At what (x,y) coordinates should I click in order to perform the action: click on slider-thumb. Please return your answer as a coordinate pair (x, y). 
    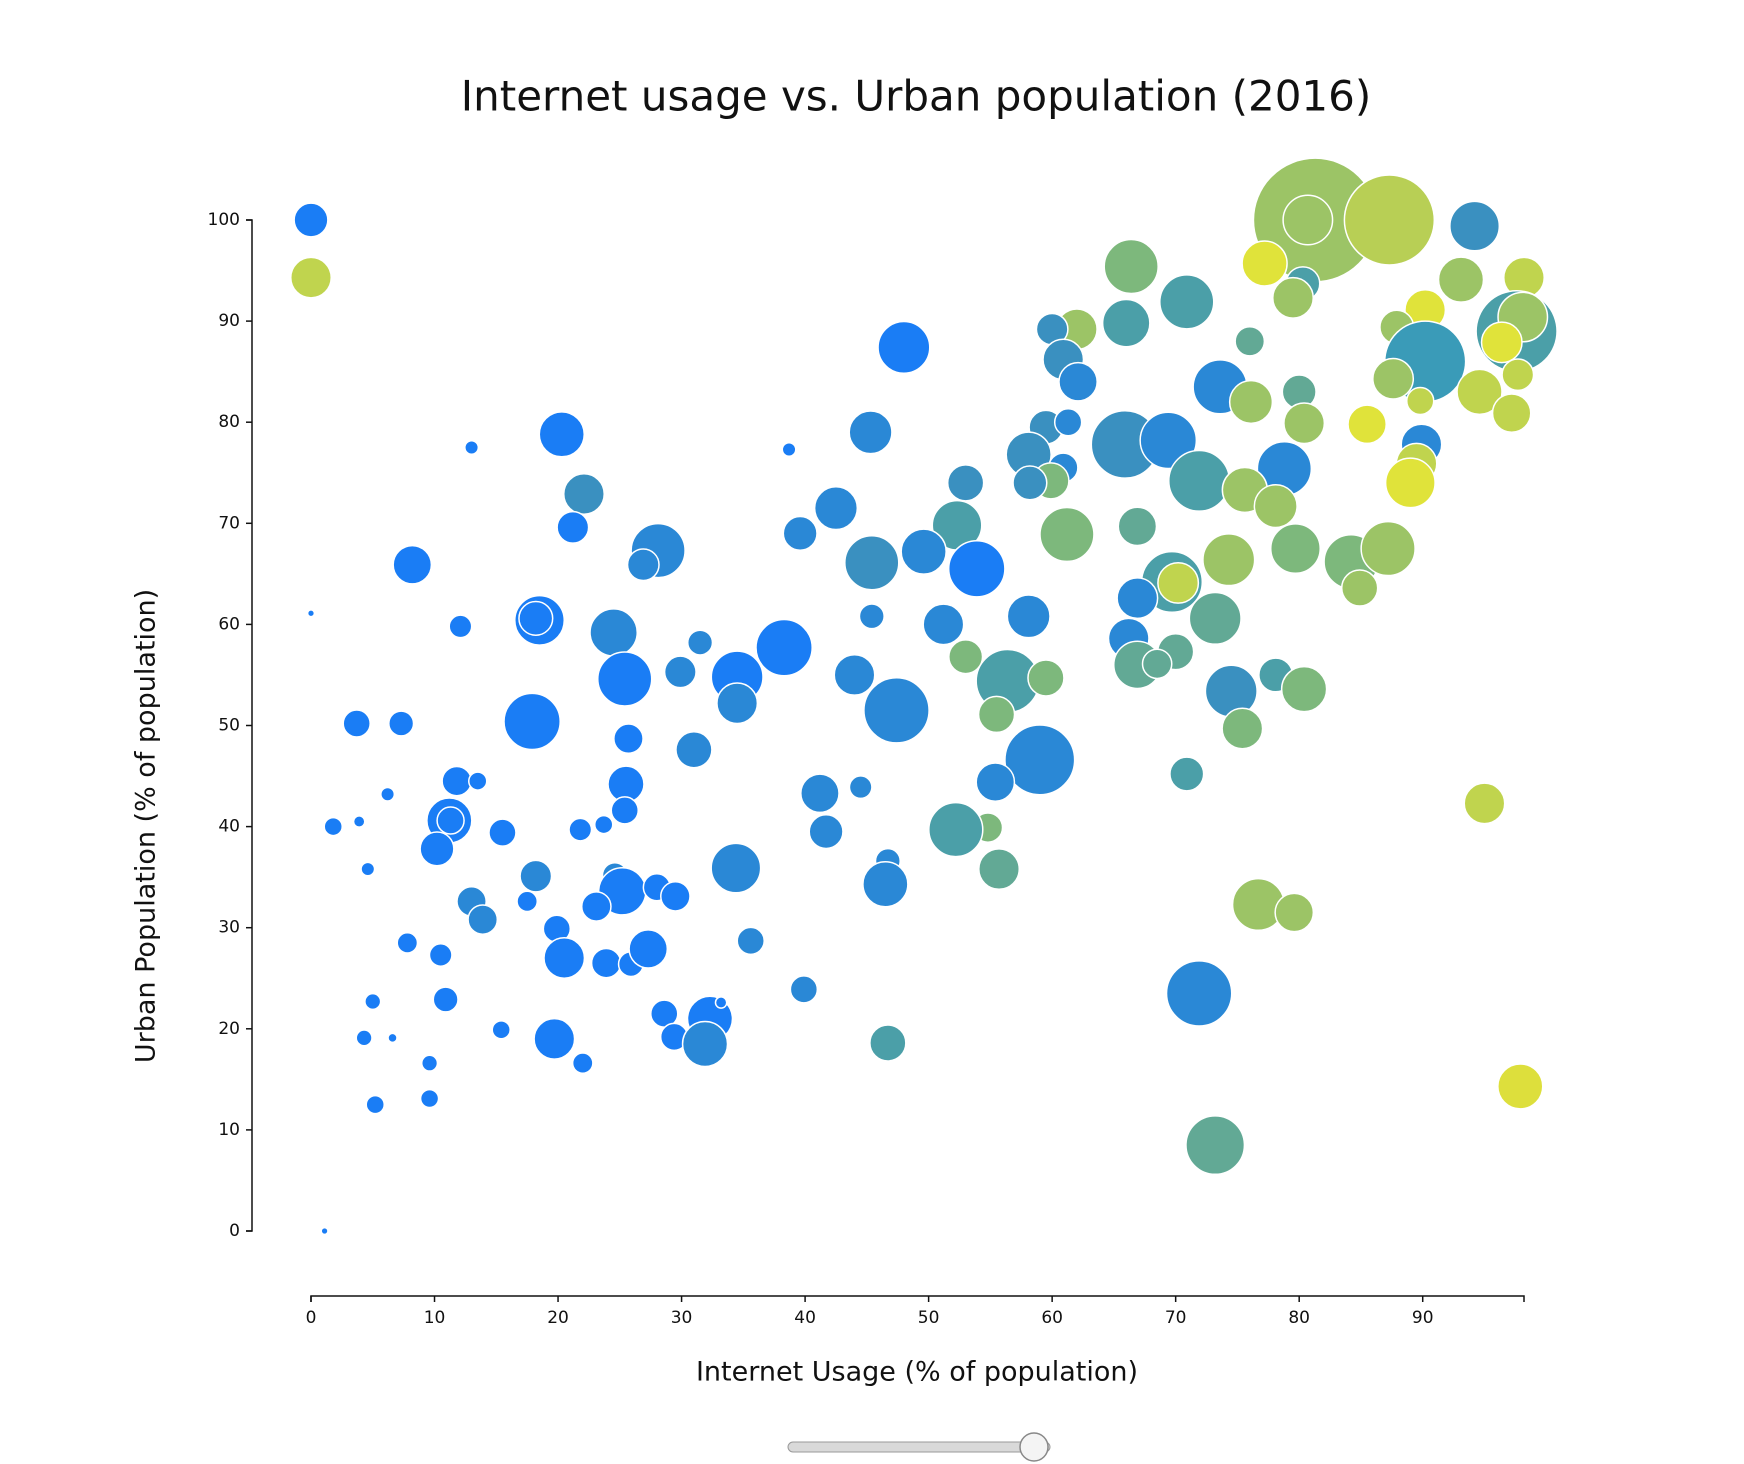
    Looking at the image, I should click on (1034, 1447).